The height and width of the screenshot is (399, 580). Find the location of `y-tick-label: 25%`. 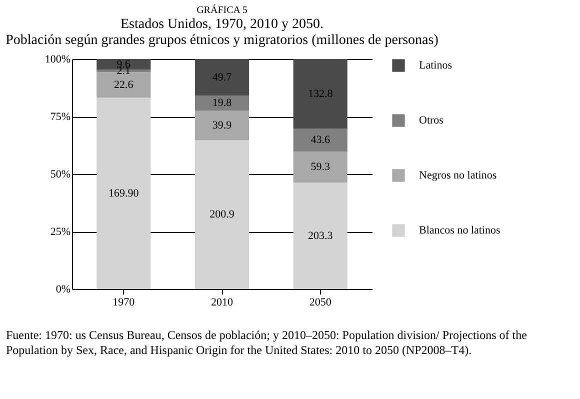

y-tick-label: 25% is located at coordinates (60, 232).